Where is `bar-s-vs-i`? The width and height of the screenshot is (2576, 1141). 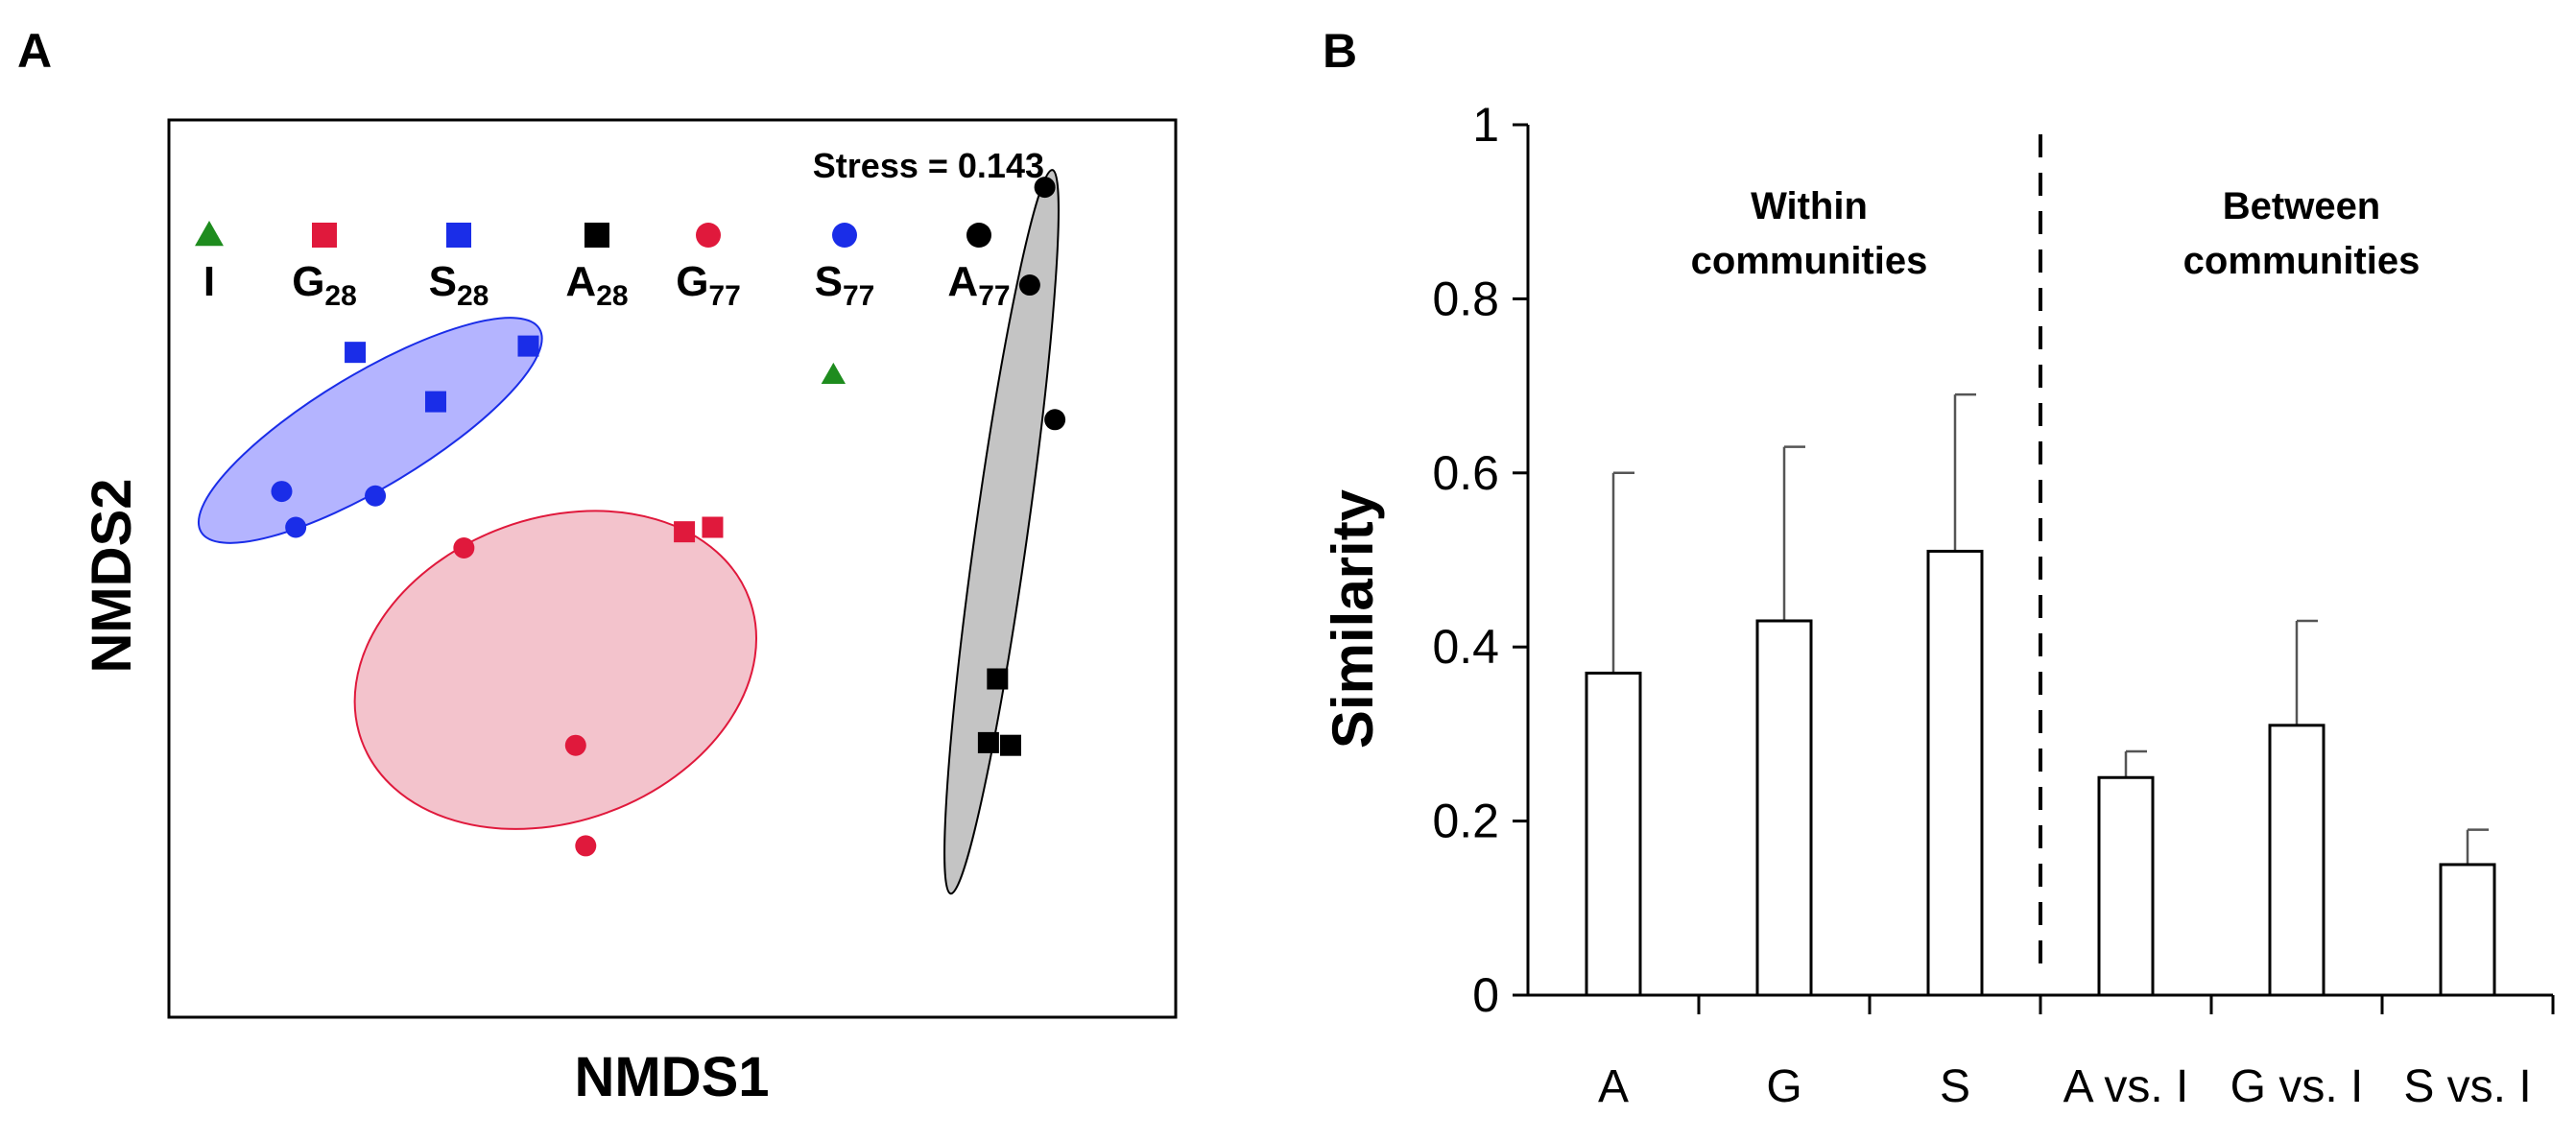
bar-s-vs-i is located at coordinates (2467, 930).